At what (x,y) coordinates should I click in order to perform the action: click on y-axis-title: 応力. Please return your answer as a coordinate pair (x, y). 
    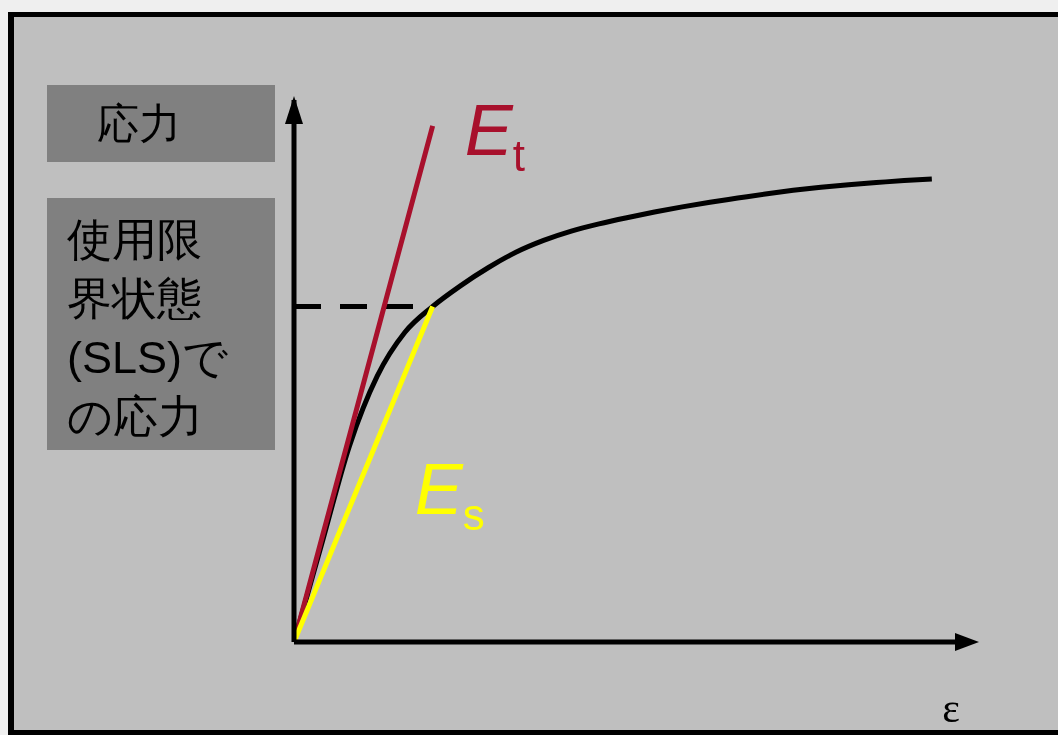
    Looking at the image, I should click on (161, 123).